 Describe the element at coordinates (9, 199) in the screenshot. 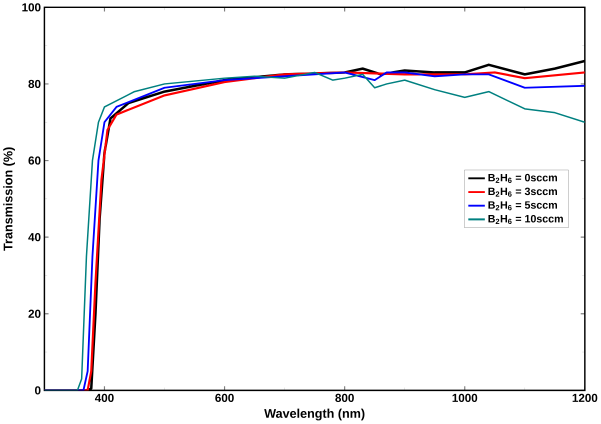

I see `y-axis-title: Transmission (%)` at that location.